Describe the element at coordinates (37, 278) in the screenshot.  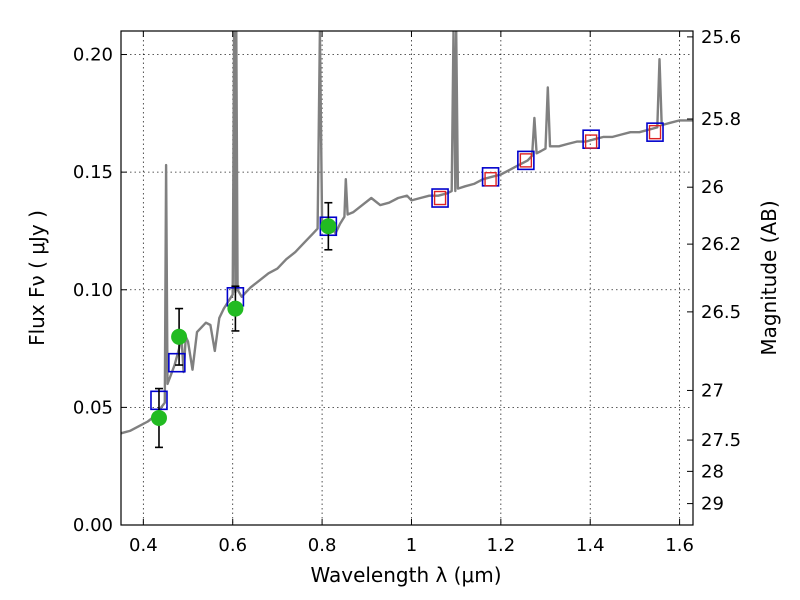
I see `y-axis-title: Flux Fν ( μJy )` at that location.